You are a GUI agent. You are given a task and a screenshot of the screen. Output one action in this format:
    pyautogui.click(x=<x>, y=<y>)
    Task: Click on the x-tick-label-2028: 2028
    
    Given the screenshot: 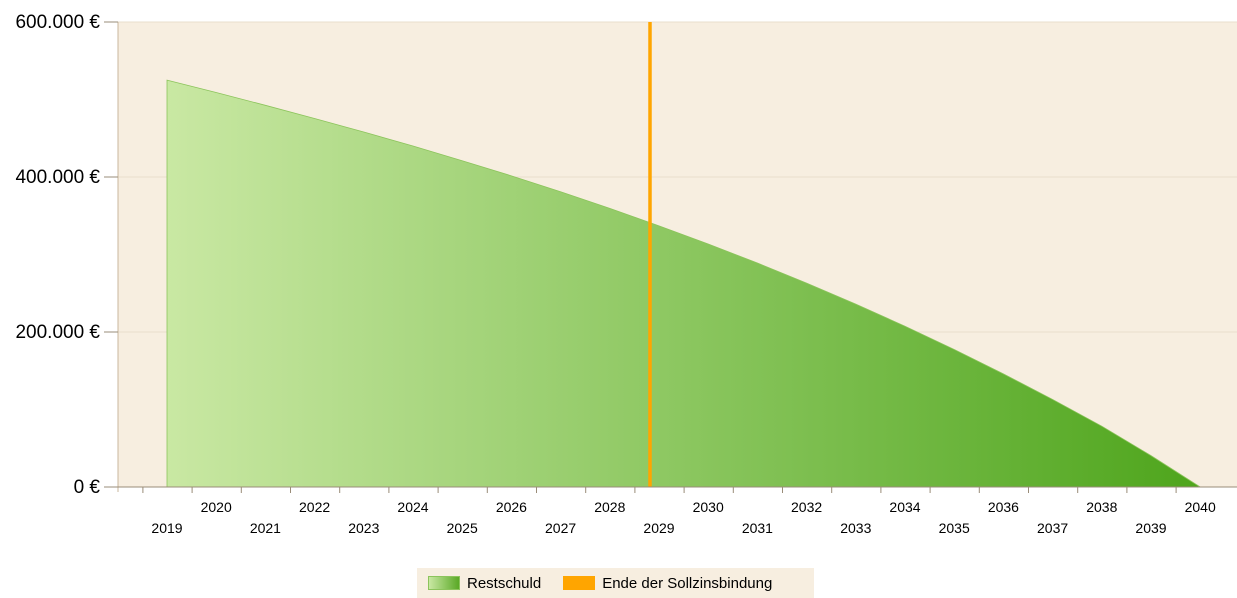 What is the action you would take?
    pyautogui.click(x=609, y=507)
    